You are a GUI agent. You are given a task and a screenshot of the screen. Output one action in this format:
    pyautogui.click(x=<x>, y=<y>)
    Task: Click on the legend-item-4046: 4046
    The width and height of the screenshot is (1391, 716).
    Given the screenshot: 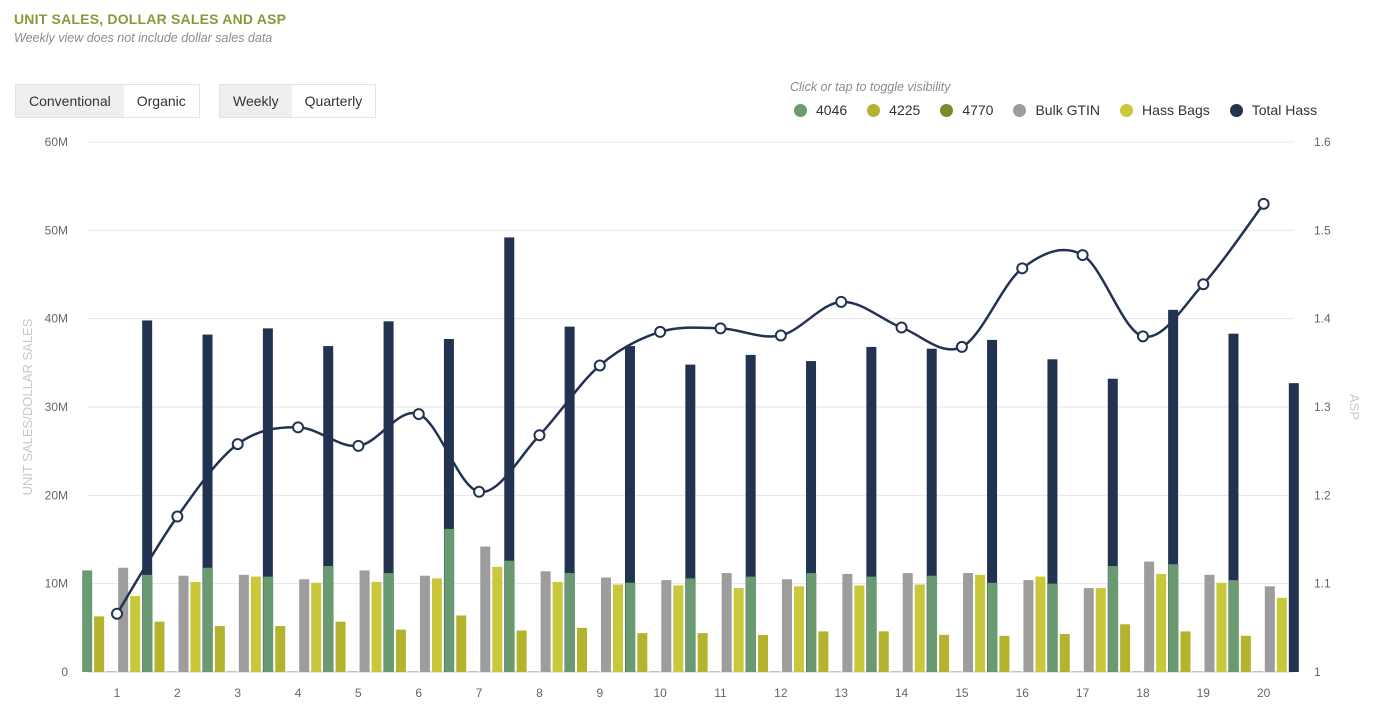 What is the action you would take?
    pyautogui.click(x=820, y=110)
    